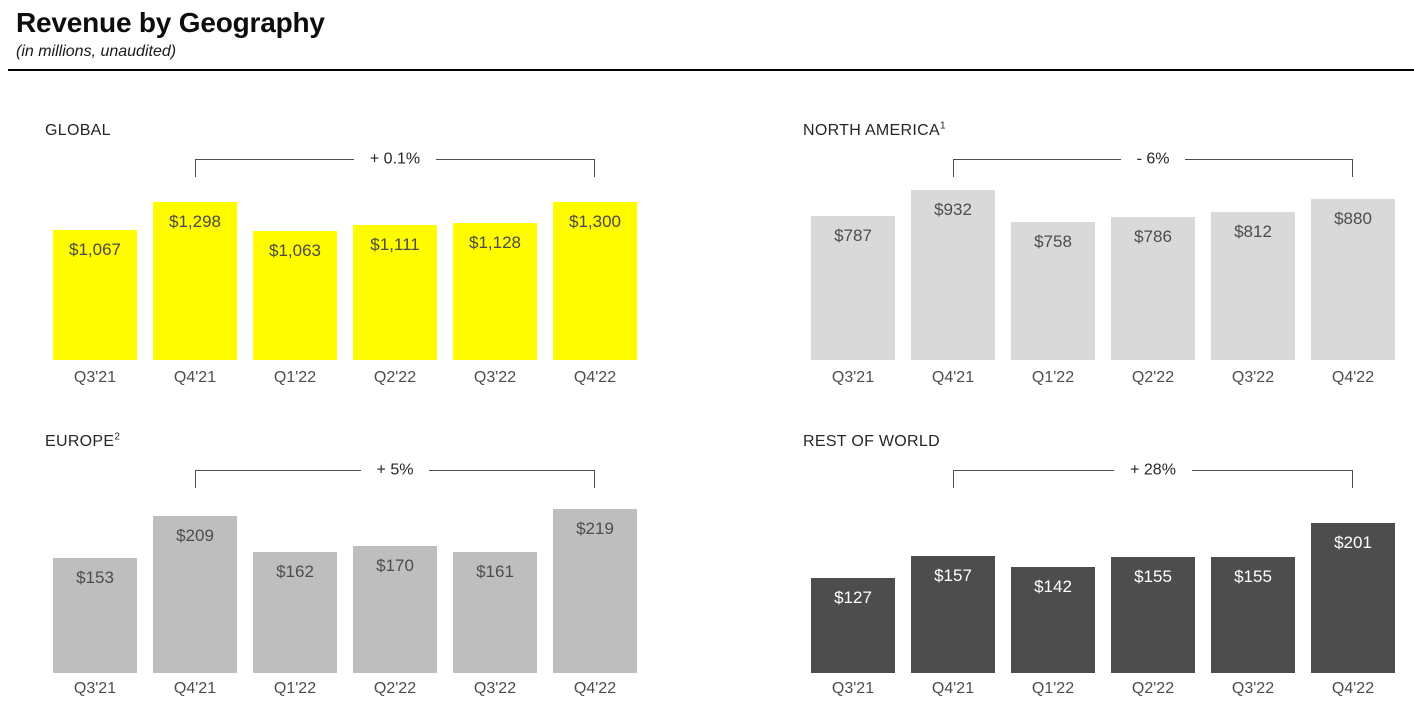 This screenshot has width=1414, height=701. What do you see at coordinates (853, 235) in the screenshot?
I see `bar-value-label: $787` at bounding box center [853, 235].